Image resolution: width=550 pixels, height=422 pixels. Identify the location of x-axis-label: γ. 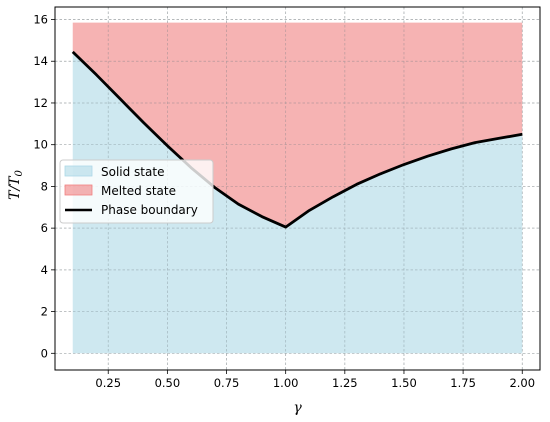
(297, 408).